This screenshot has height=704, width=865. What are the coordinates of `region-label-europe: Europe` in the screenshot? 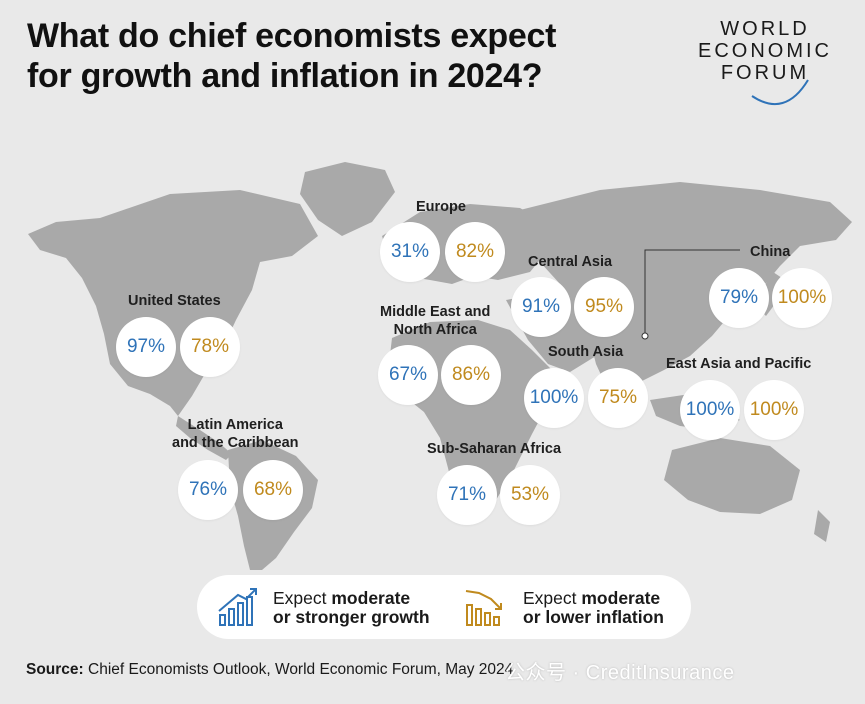 It's located at (441, 207).